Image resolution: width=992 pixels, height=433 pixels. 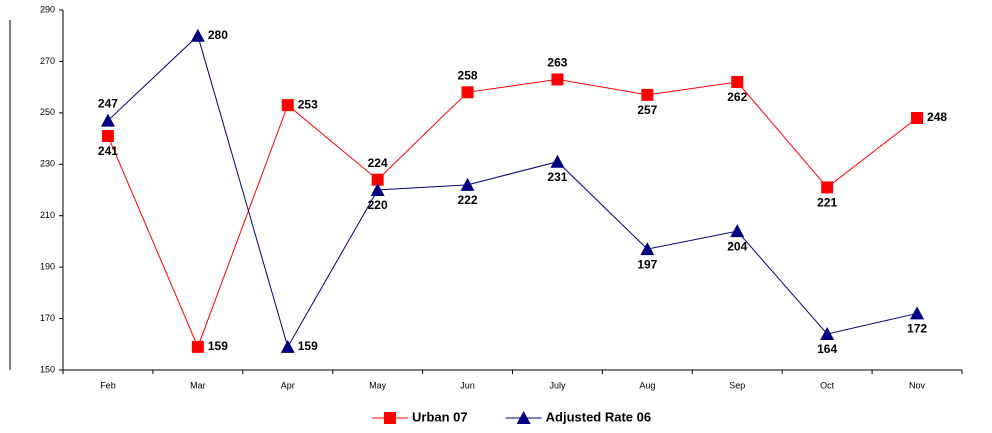 I want to click on y-tick-label: 150, so click(x=47, y=369).